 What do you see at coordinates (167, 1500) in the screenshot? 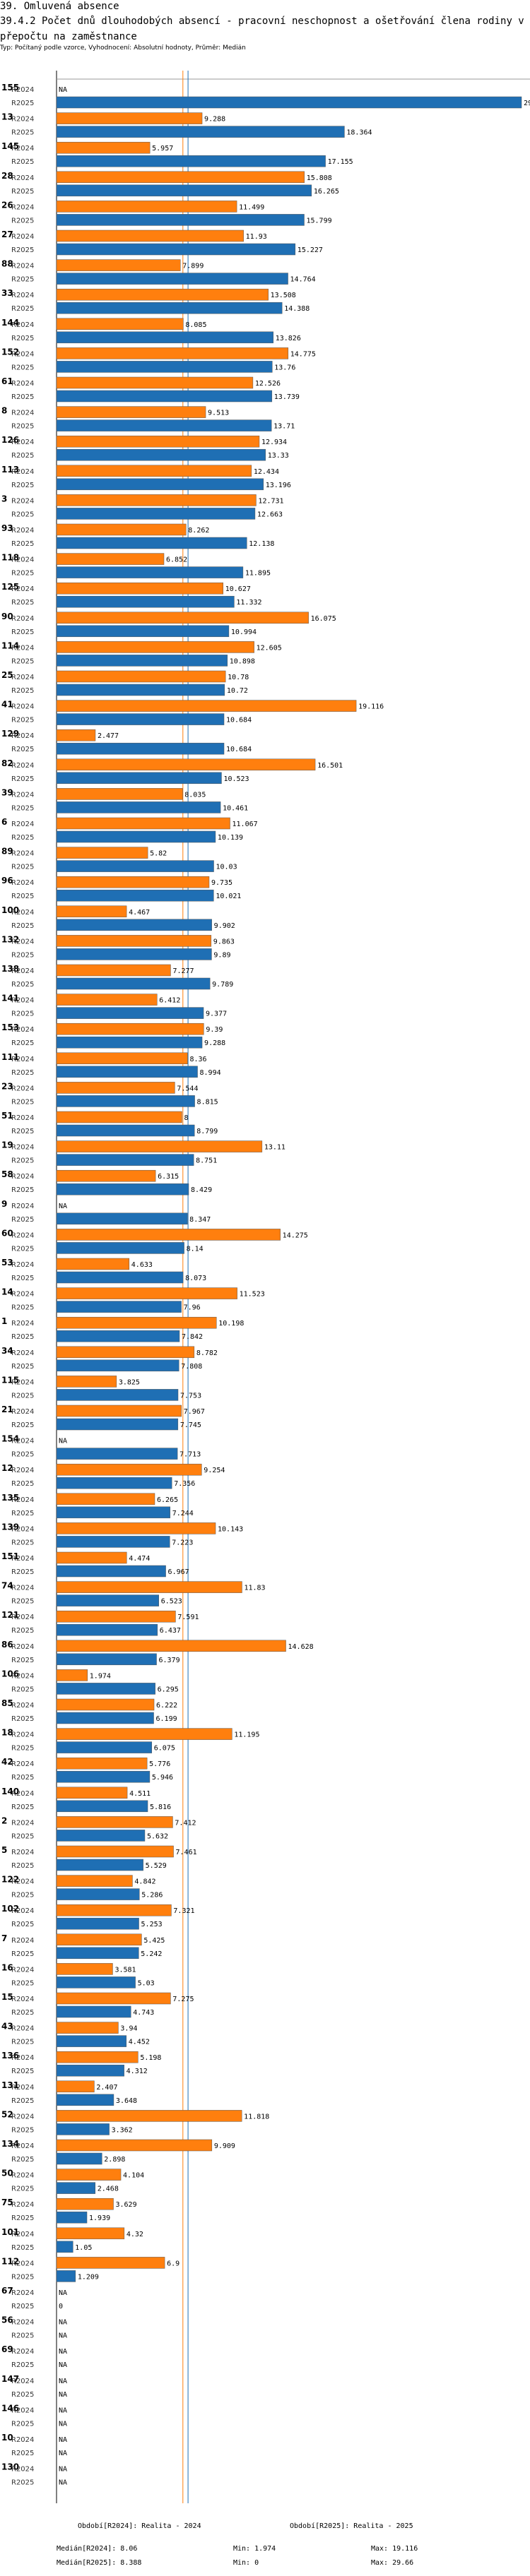
I see `value-label-r2024: 6.265` at bounding box center [167, 1500].